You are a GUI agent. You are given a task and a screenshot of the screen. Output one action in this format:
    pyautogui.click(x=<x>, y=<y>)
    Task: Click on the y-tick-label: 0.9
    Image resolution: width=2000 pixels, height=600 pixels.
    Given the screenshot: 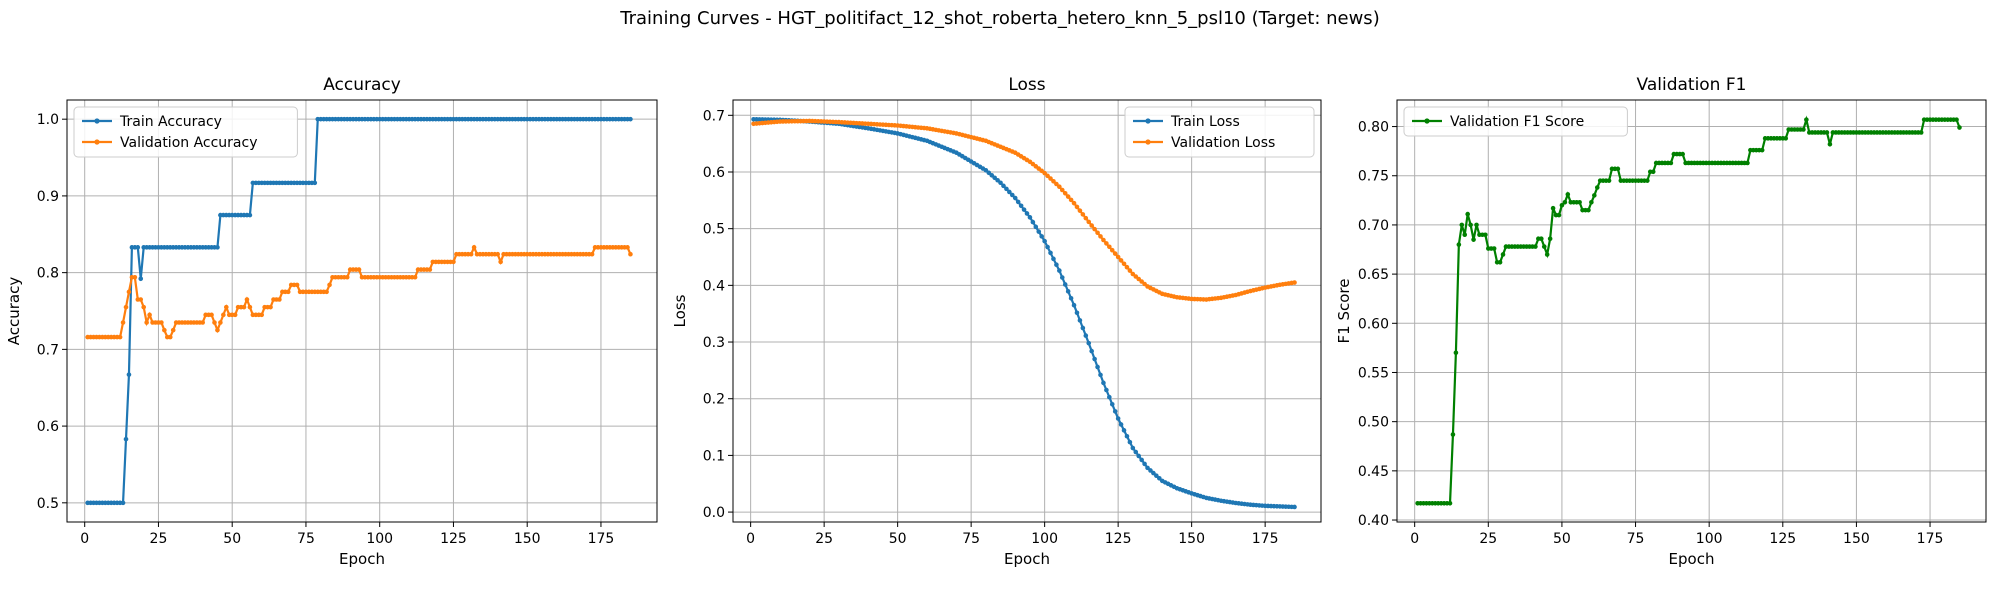 What is the action you would take?
    pyautogui.click(x=48, y=197)
    